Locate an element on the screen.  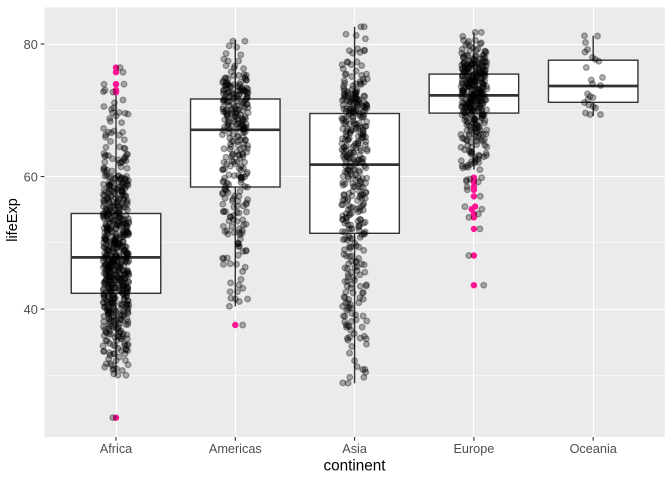
svg-text: Europe is located at coordinates (473, 449).